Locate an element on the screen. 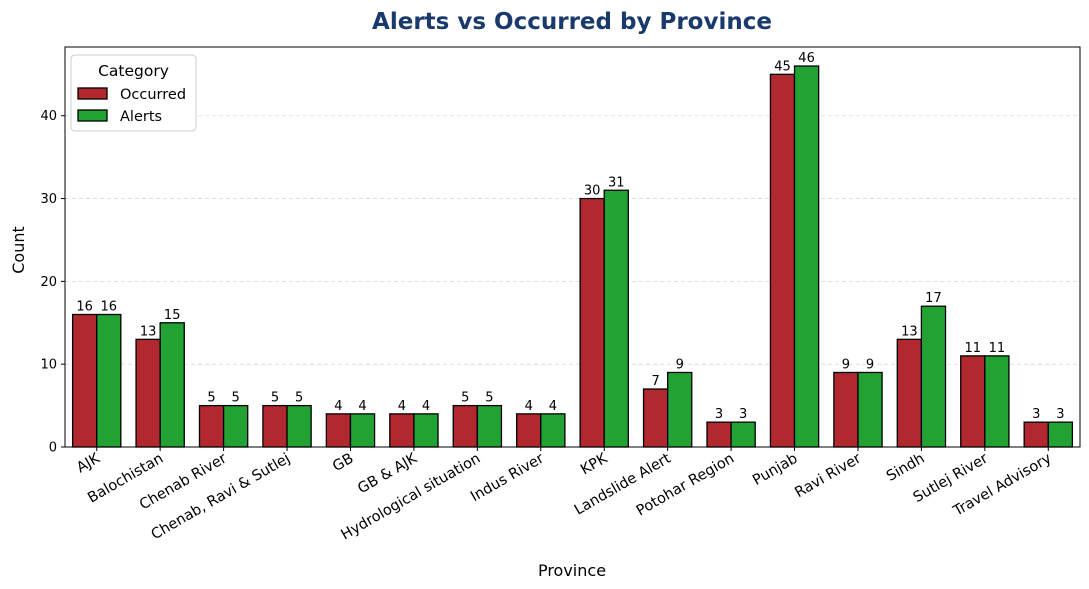 Image resolution: width=1089 pixels, height=589 pixels. y-tick-label: 10 is located at coordinates (48, 365).